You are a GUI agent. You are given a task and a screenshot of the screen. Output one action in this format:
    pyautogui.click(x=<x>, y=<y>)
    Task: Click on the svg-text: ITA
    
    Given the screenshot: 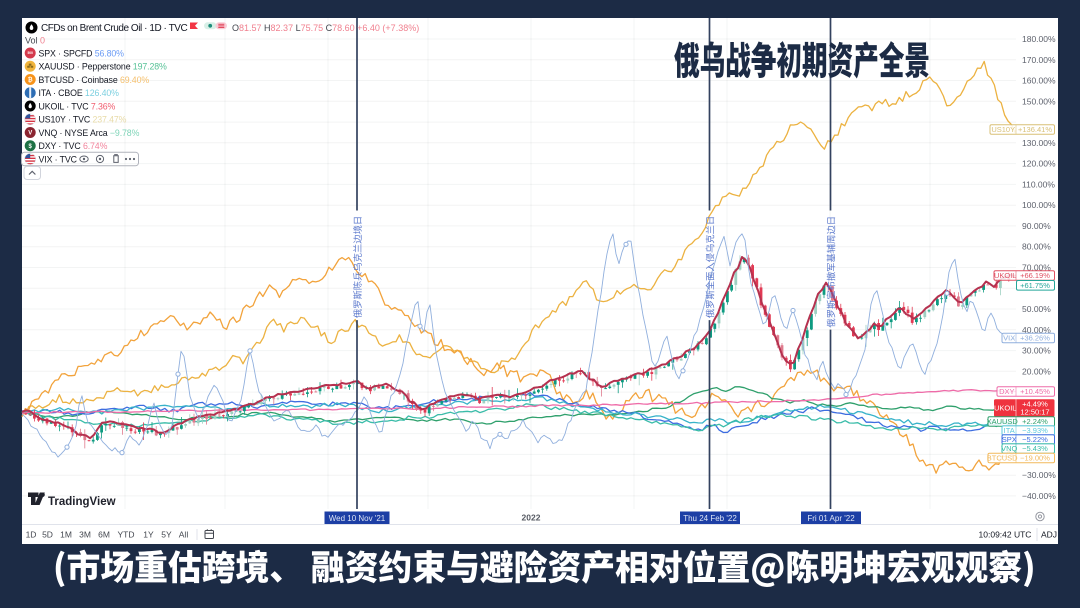 What is the action you would take?
    pyautogui.click(x=1009, y=430)
    